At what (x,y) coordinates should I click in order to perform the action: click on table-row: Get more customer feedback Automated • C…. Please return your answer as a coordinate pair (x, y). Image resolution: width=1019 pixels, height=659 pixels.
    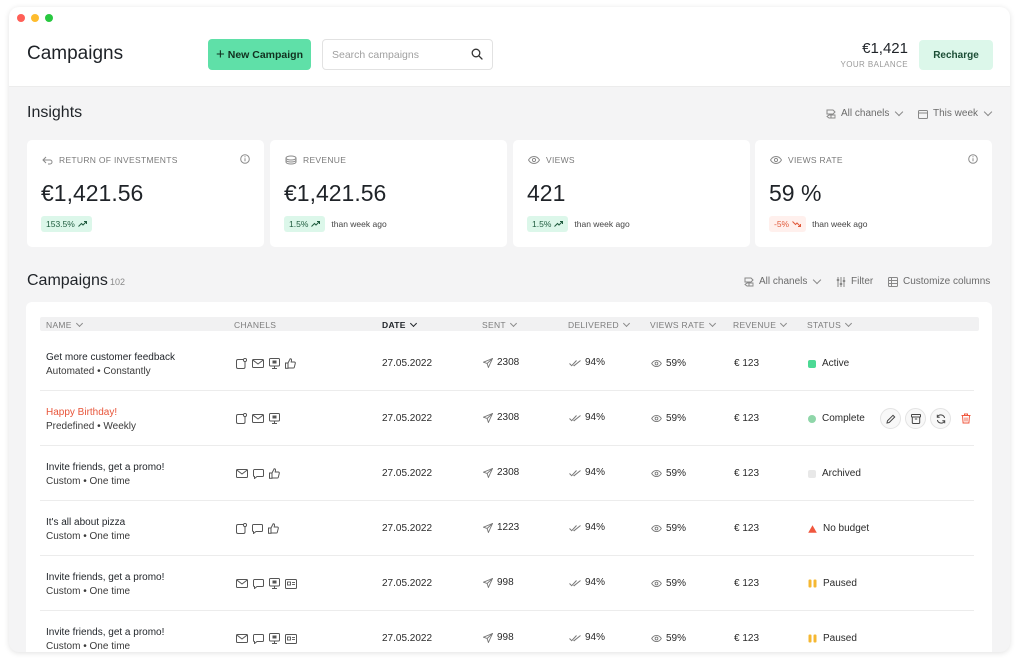
    Looking at the image, I should click on (507, 363).